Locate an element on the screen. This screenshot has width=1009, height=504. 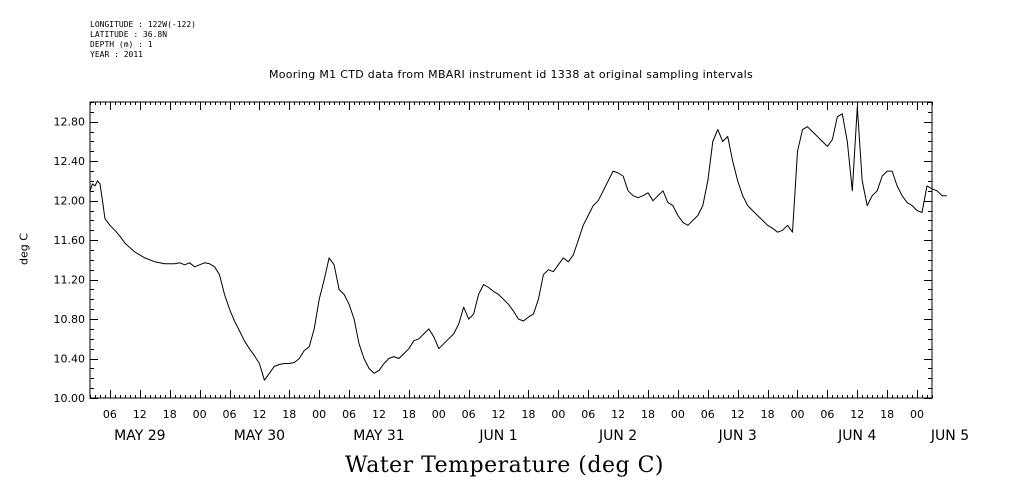
y-tick-label: 12.40 is located at coordinates (70, 161).